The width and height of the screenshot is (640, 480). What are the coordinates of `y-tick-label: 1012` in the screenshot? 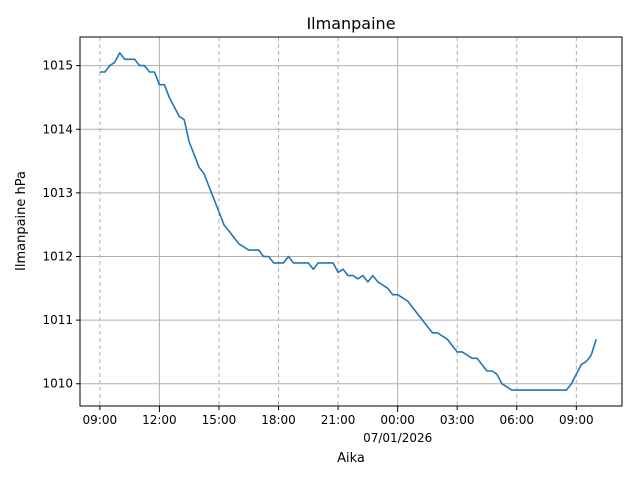 It's located at (57, 256).